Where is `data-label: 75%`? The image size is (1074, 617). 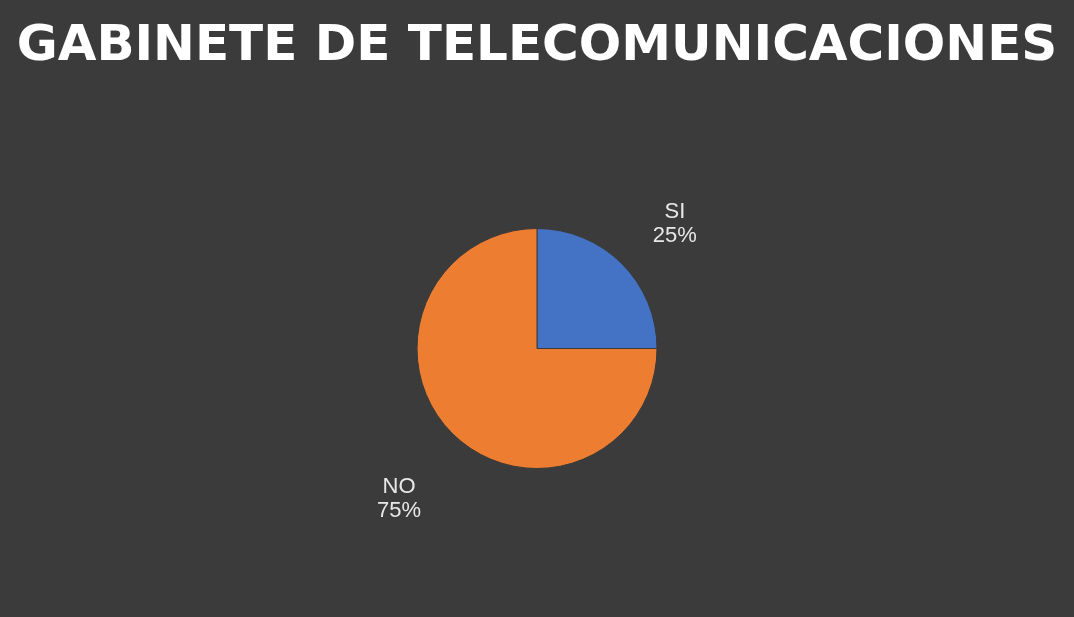
data-label: 75% is located at coordinates (399, 510).